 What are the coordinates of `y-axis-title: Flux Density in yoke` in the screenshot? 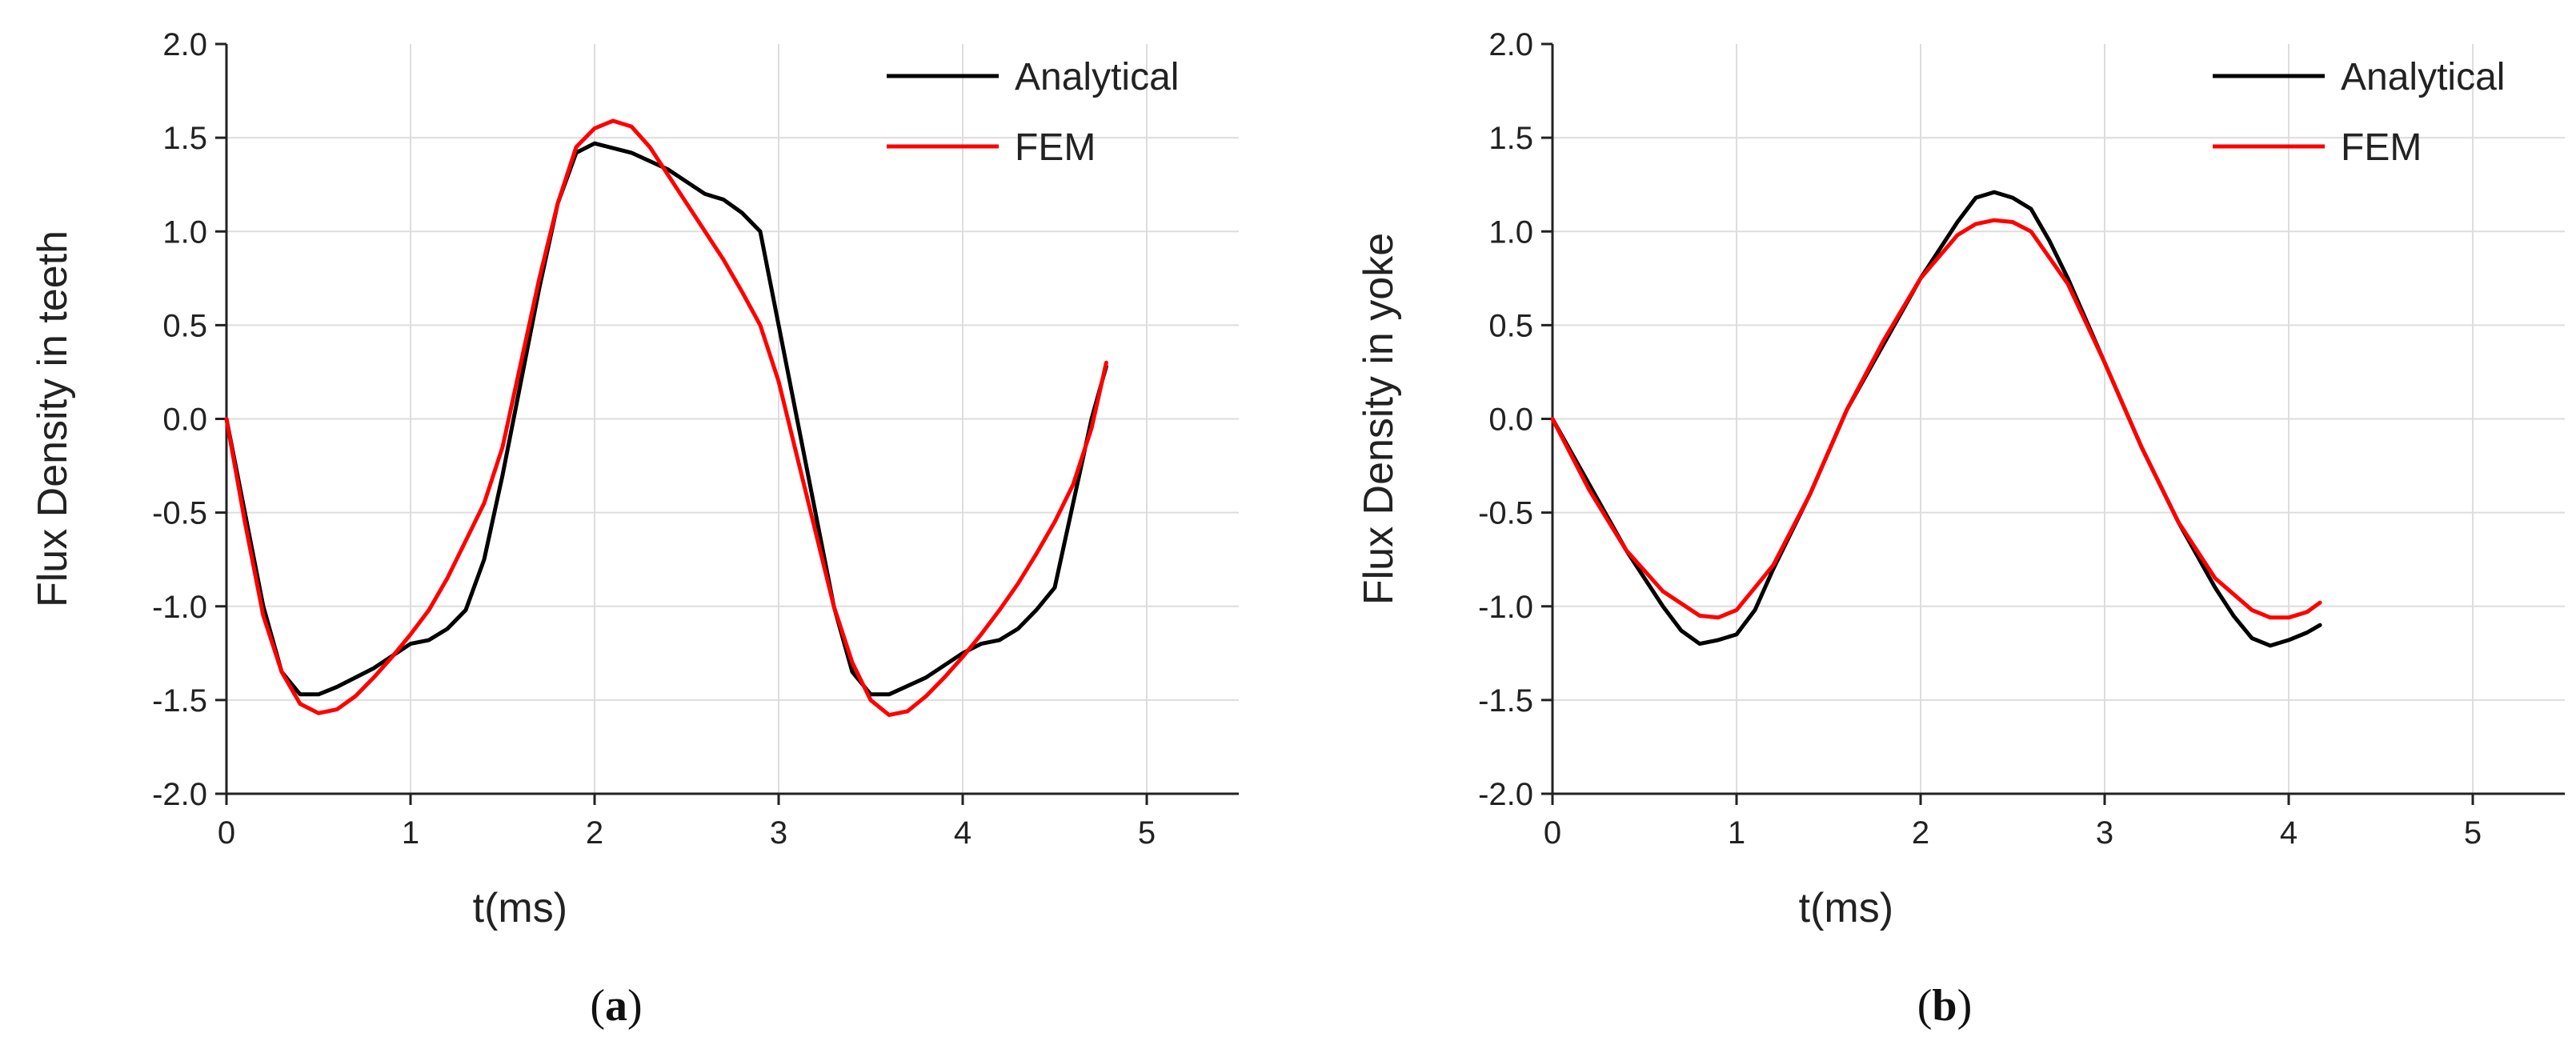 It's located at (1379, 419).